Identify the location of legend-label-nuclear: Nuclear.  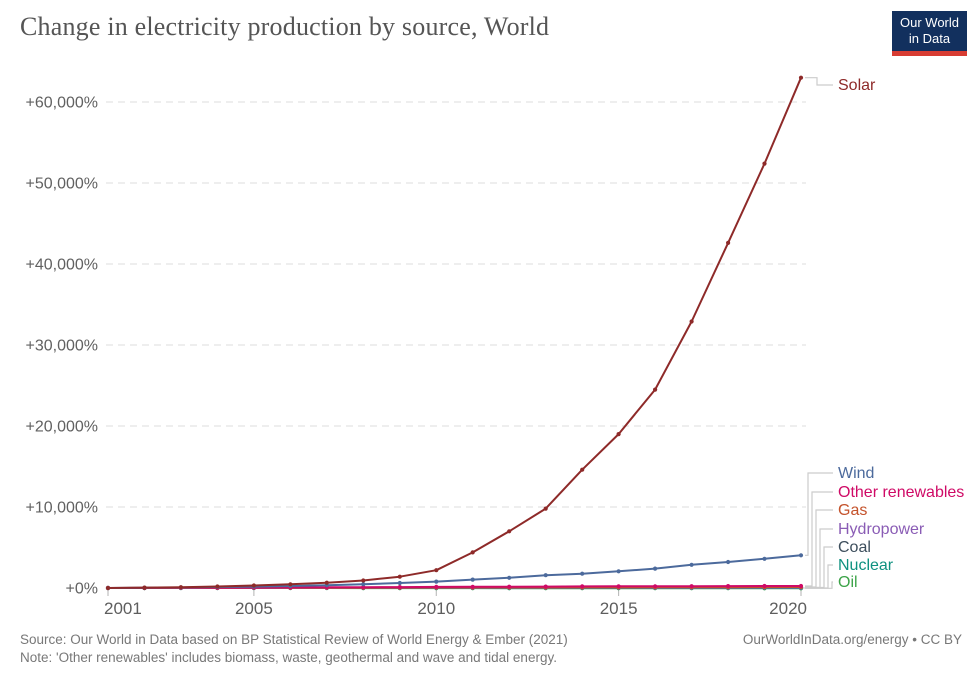
(866, 565).